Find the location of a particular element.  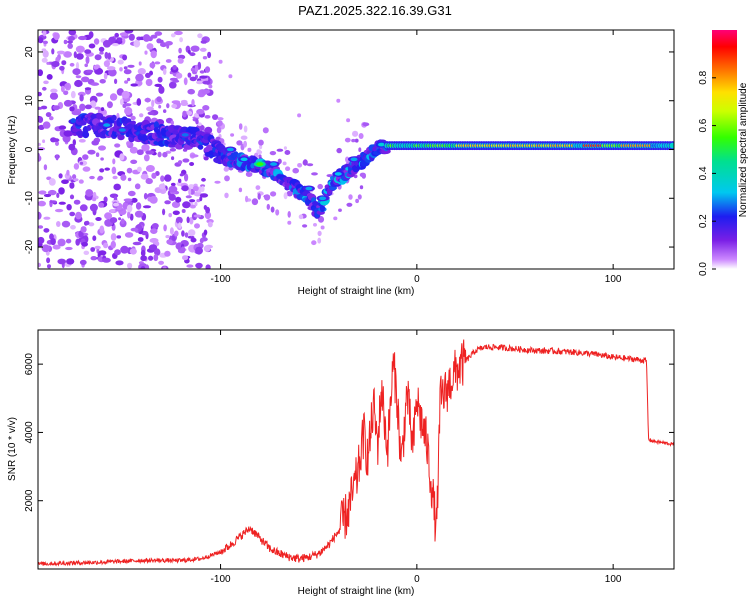

colorbar-gradient is located at coordinates (724, 149).